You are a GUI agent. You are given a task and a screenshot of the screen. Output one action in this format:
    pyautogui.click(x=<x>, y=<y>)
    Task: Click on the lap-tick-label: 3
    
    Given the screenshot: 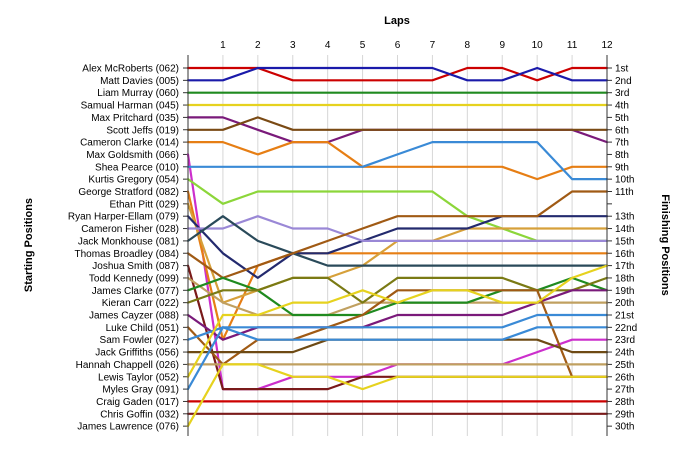 What is the action you would take?
    pyautogui.click(x=293, y=45)
    